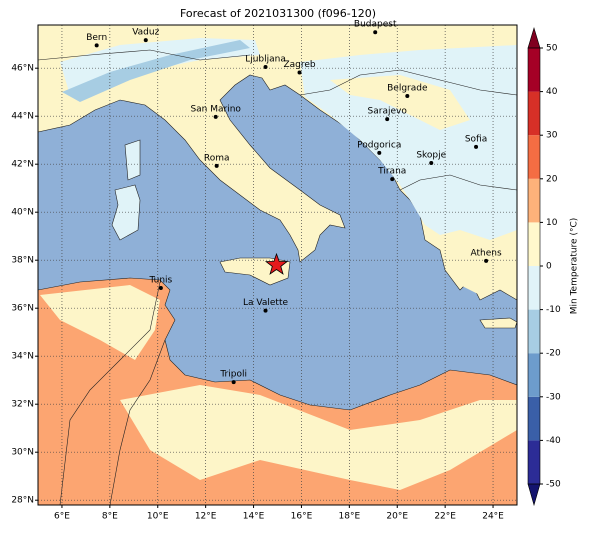 The height and width of the screenshot is (533, 592). What do you see at coordinates (498, 323) in the screenshot?
I see `crete` at bounding box center [498, 323].